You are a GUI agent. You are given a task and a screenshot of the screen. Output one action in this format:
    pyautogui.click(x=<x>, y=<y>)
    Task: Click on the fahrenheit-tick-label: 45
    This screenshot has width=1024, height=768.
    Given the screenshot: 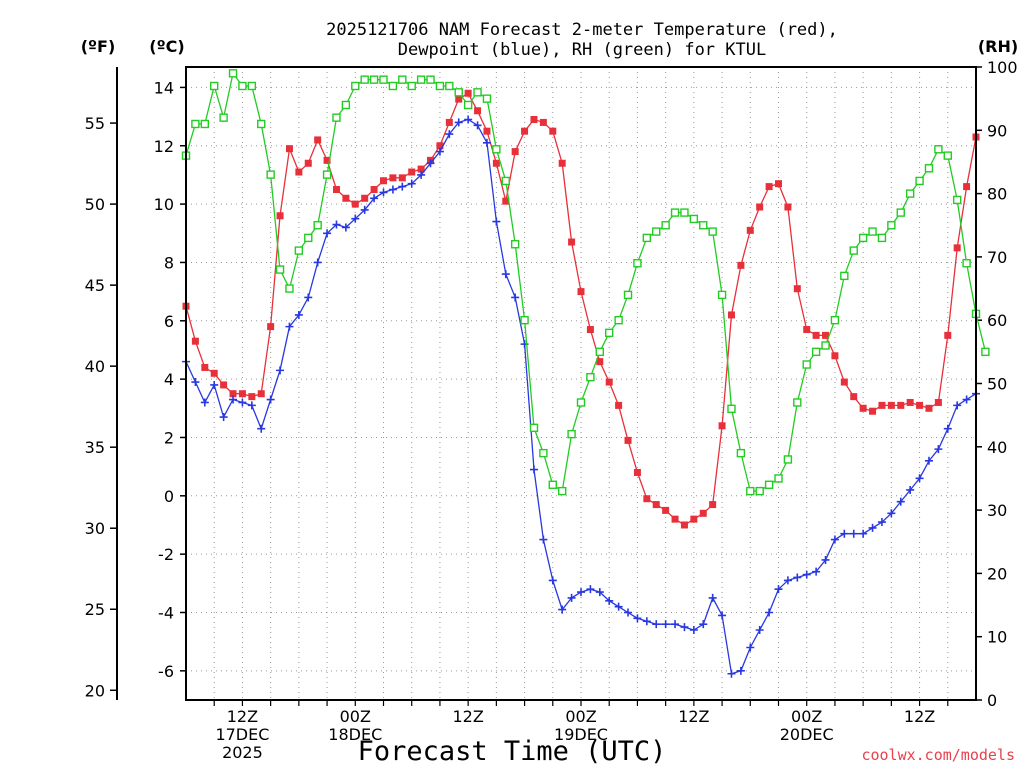 What is the action you would take?
    pyautogui.click(x=95, y=285)
    